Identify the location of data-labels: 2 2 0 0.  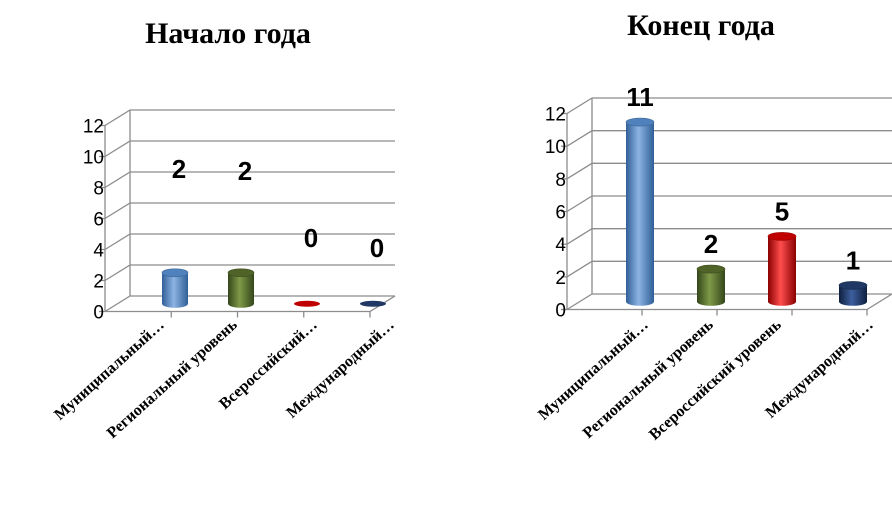
(278, 208).